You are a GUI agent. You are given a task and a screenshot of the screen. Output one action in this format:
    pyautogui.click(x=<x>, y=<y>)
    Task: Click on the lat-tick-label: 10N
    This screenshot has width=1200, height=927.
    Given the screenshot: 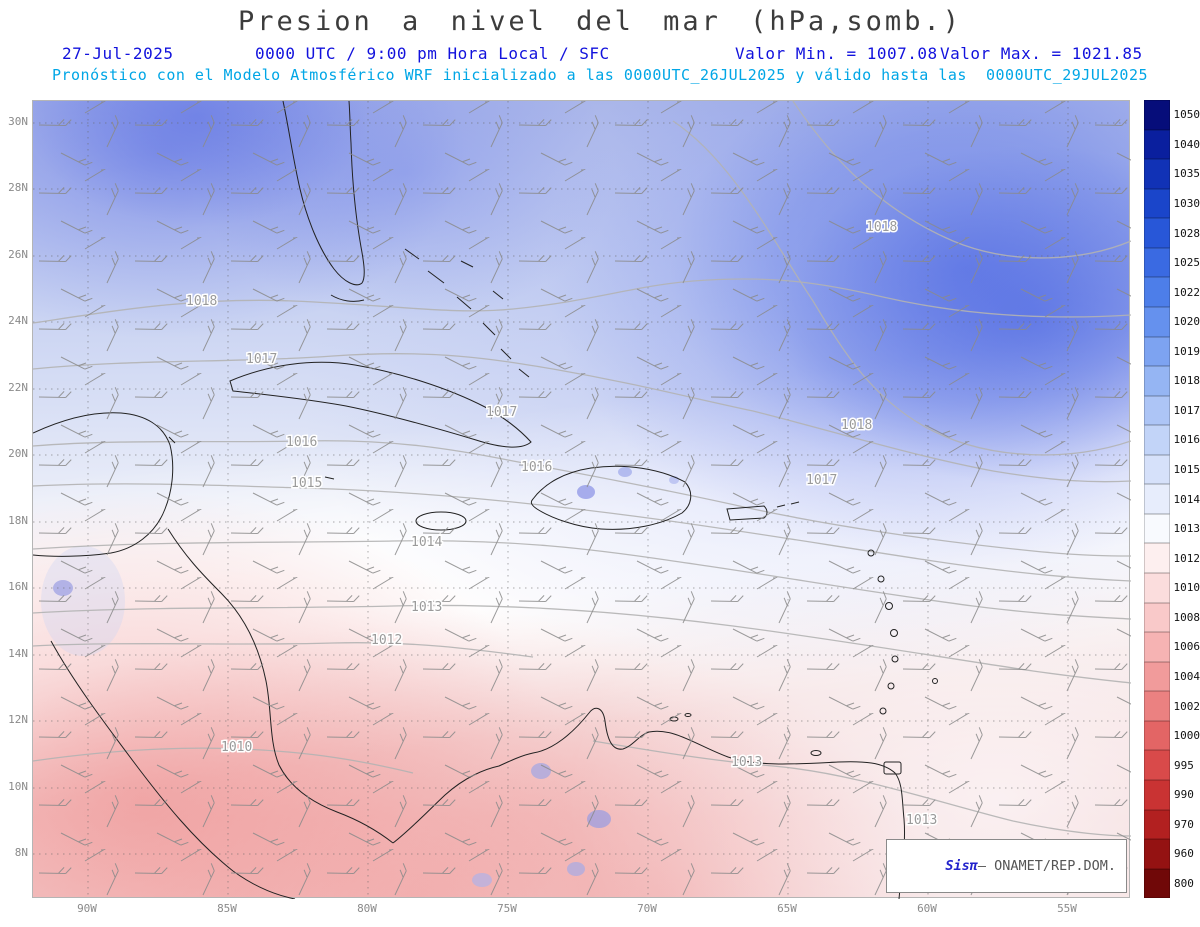 What is the action you would take?
    pyautogui.click(x=18, y=786)
    